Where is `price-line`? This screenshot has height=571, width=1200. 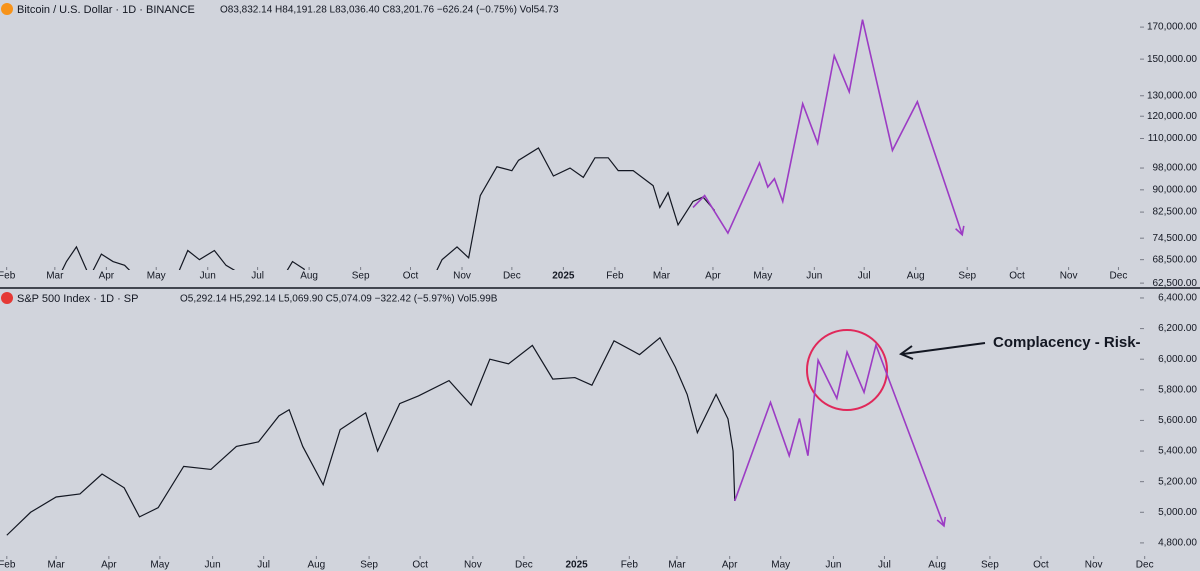
price-line is located at coordinates (388, 208).